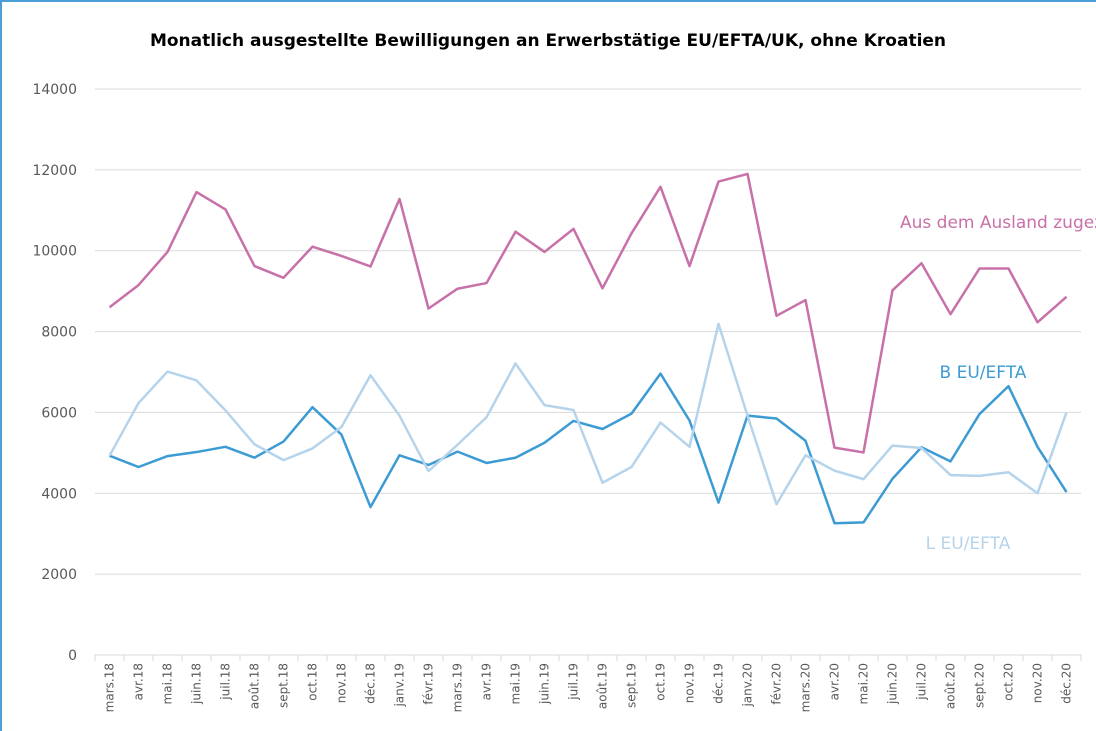 This screenshot has width=1096, height=731. I want to click on x-tick-label: nov.19, so click(690, 683).